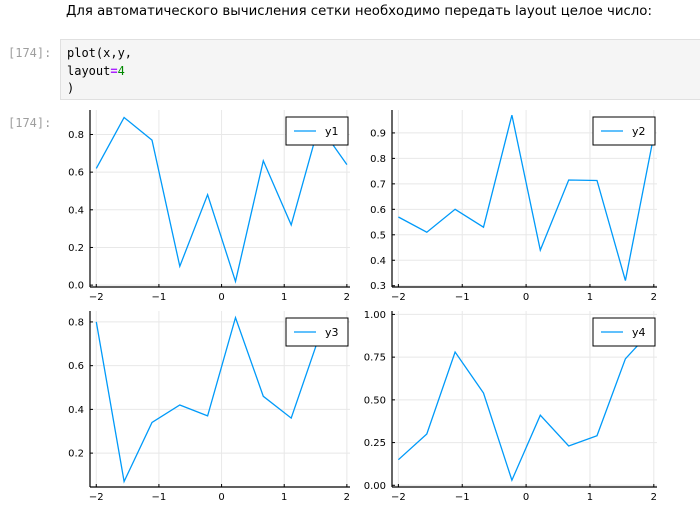 The height and width of the screenshot is (522, 700). I want to click on y-tick-label: 0.5, so click(378, 235).